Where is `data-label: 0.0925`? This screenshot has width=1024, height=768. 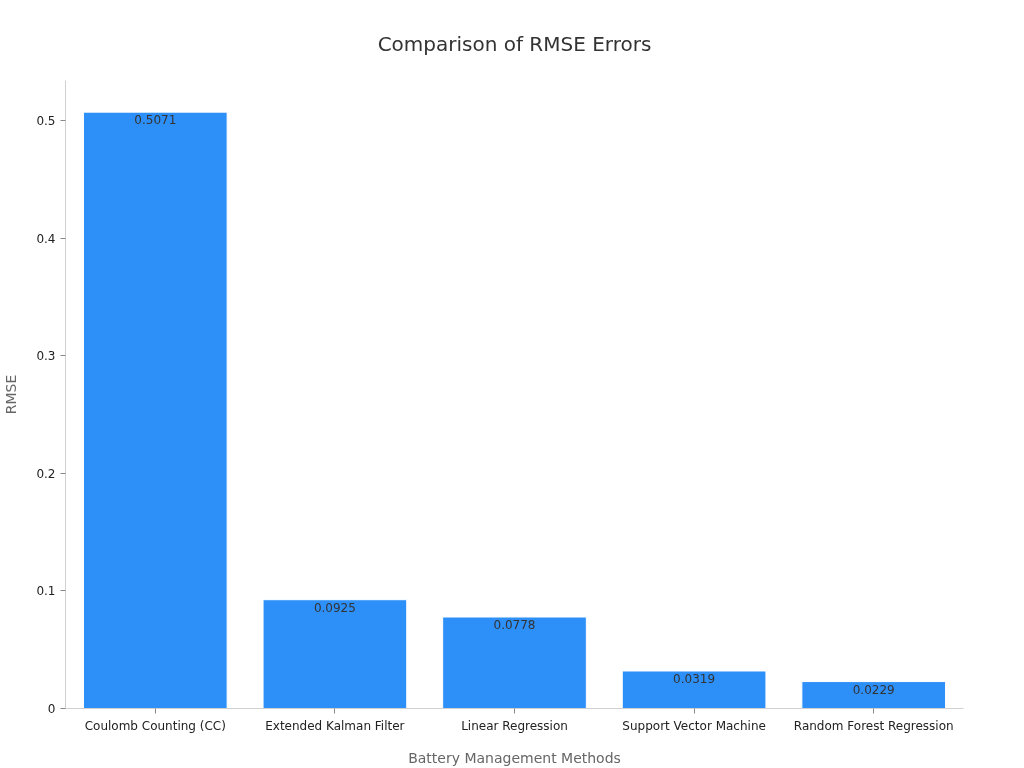
data-label: 0.0925 is located at coordinates (334, 607).